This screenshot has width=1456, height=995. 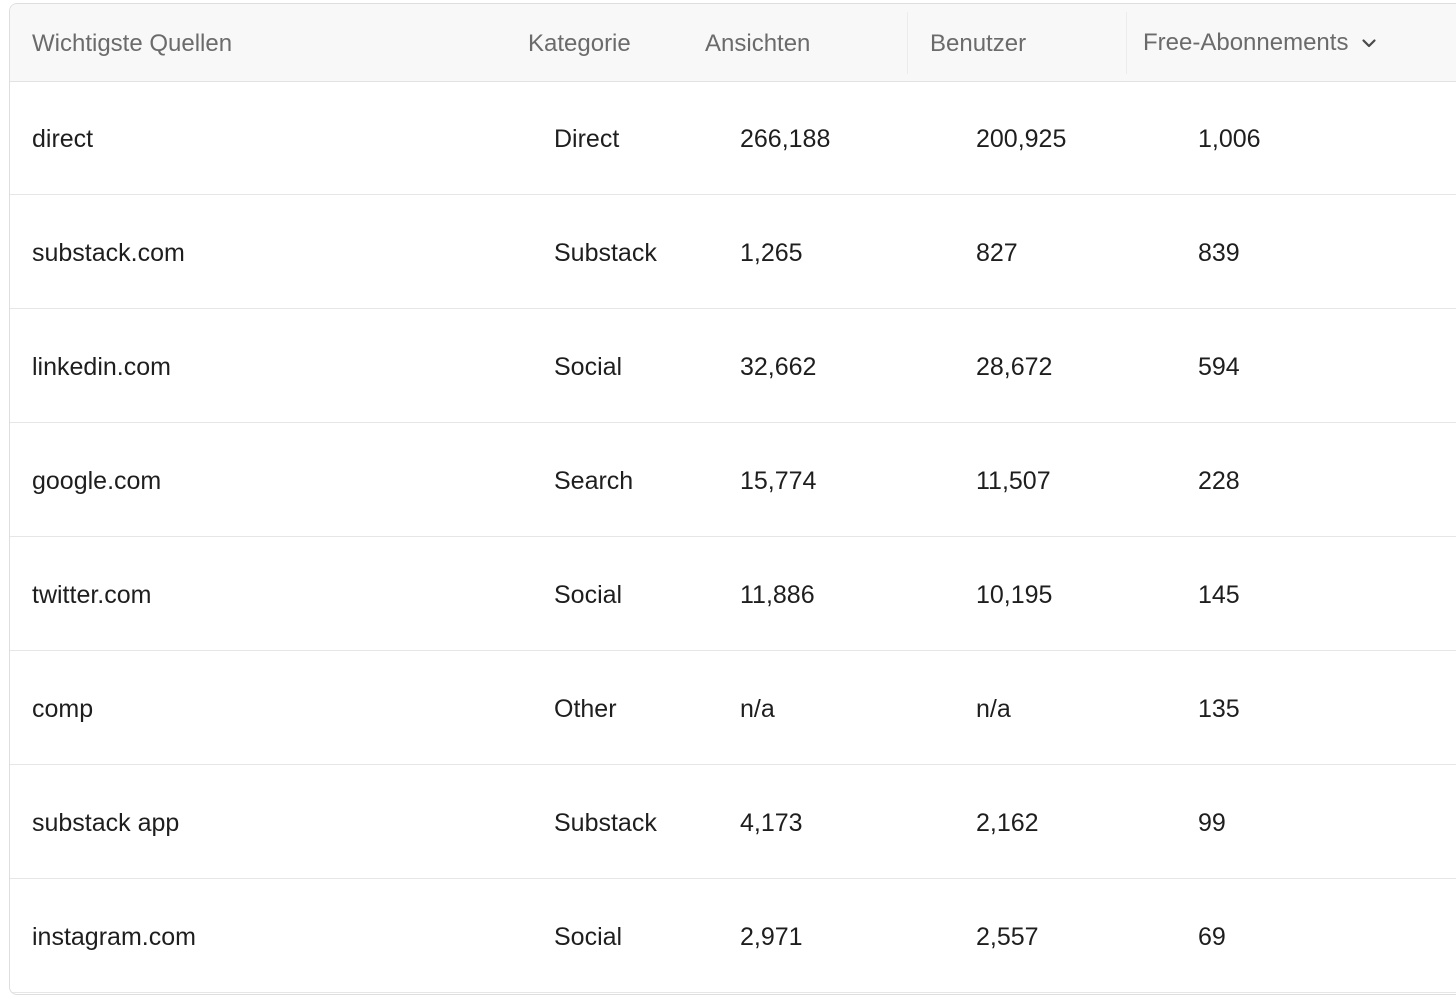 What do you see at coordinates (771, 937) in the screenshot?
I see `cell-views: 2,971` at bounding box center [771, 937].